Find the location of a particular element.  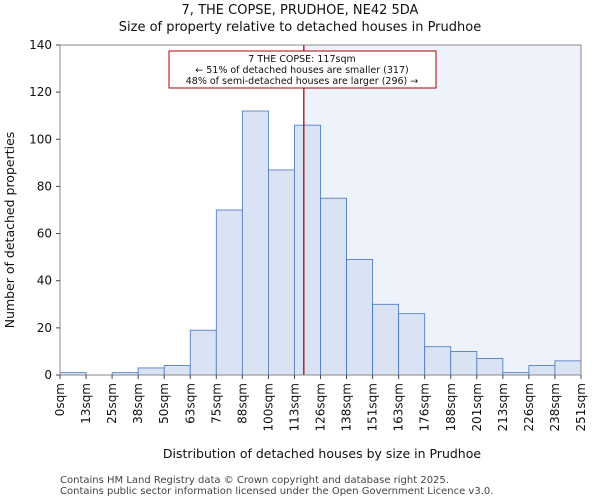

x-tick-label-113sqm: 113sqm is located at coordinates (294, 407).